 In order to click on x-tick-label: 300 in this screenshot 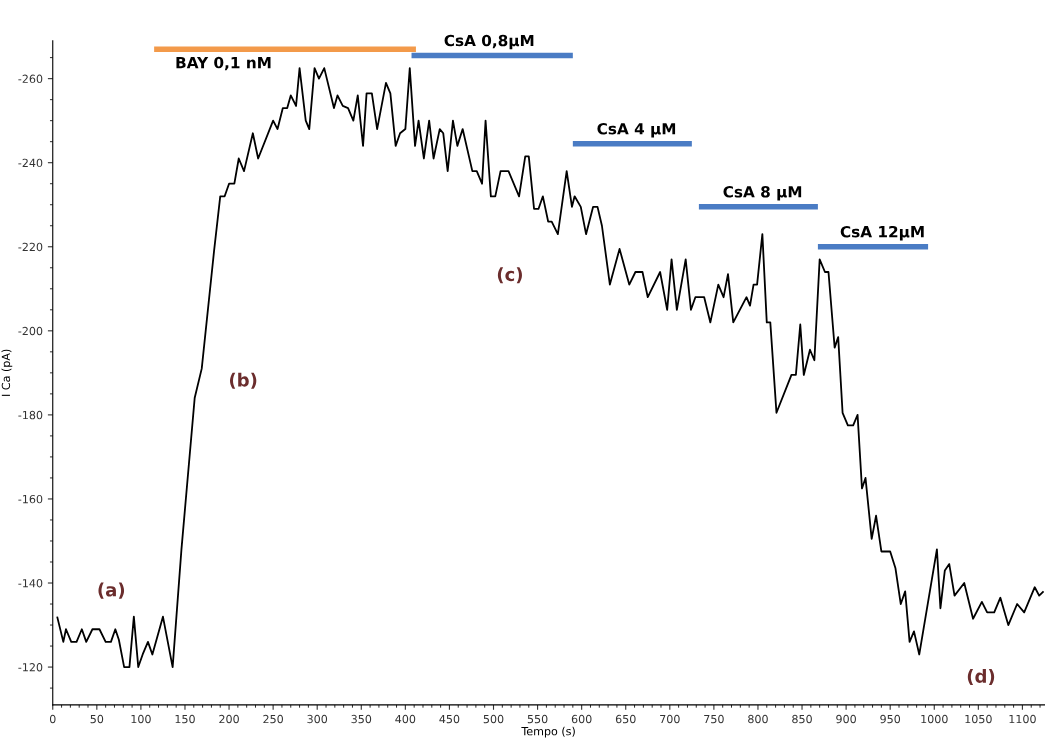, I will do `click(317, 719)`.